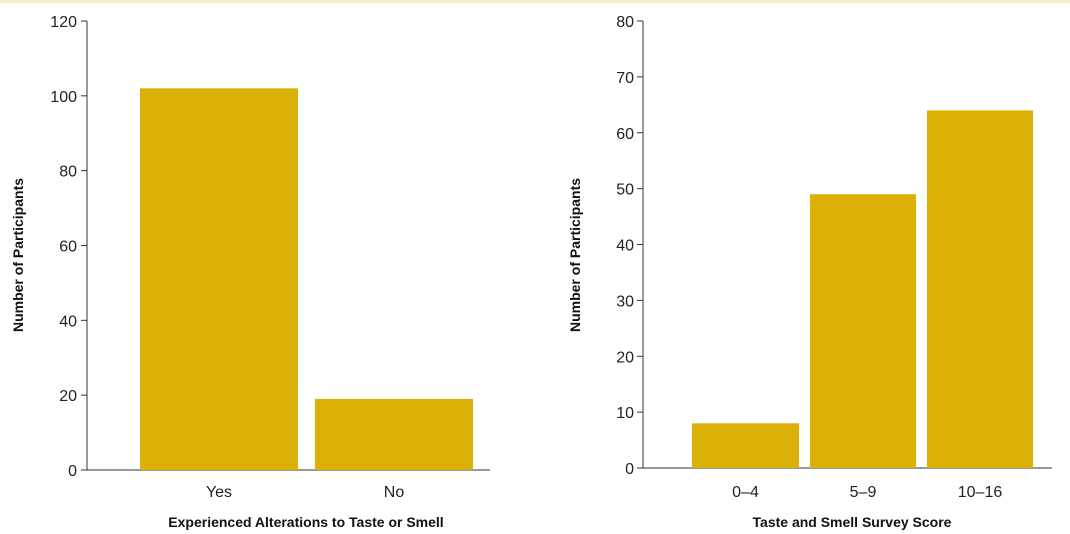  I want to click on y-tick-label: 120, so click(63, 22).